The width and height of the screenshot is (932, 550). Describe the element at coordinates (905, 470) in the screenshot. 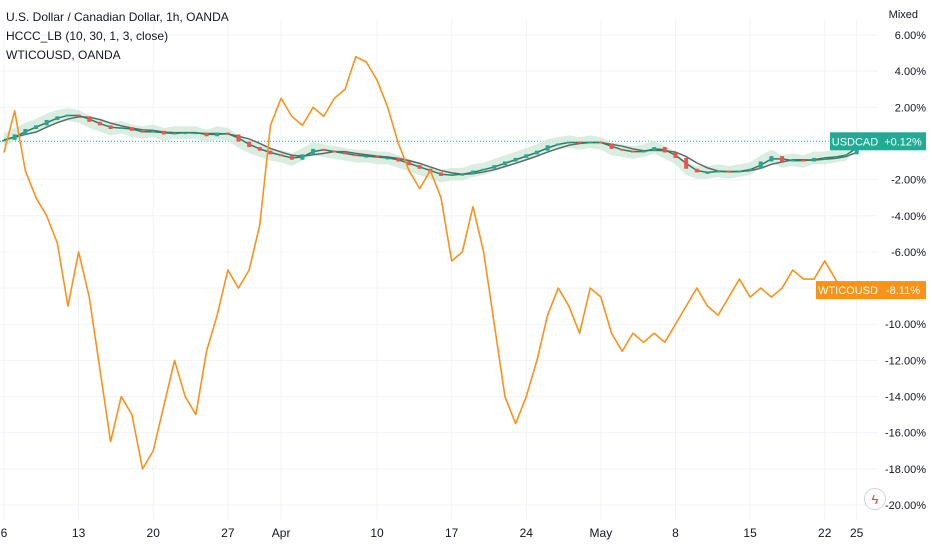

I see `y-tick-label: -18.00%` at that location.